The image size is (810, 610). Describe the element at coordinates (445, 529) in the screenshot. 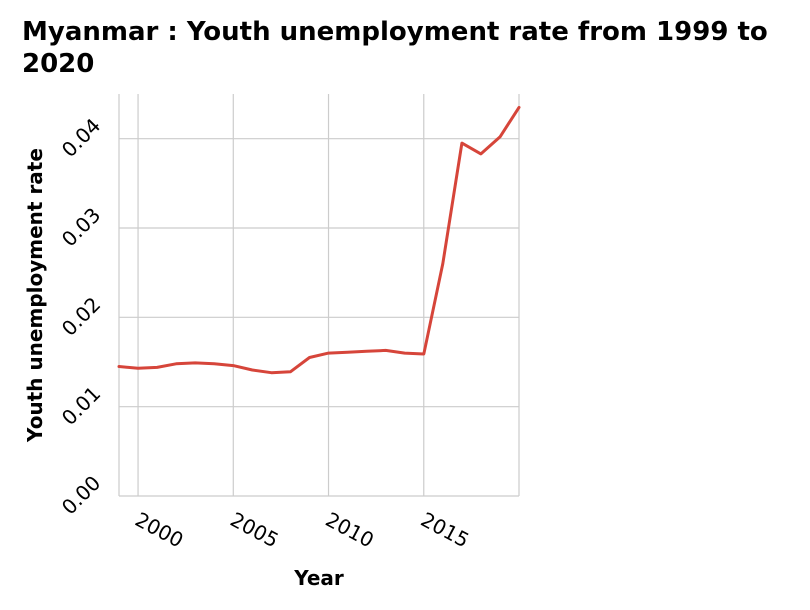

I see `x-tick-label: 2015` at that location.